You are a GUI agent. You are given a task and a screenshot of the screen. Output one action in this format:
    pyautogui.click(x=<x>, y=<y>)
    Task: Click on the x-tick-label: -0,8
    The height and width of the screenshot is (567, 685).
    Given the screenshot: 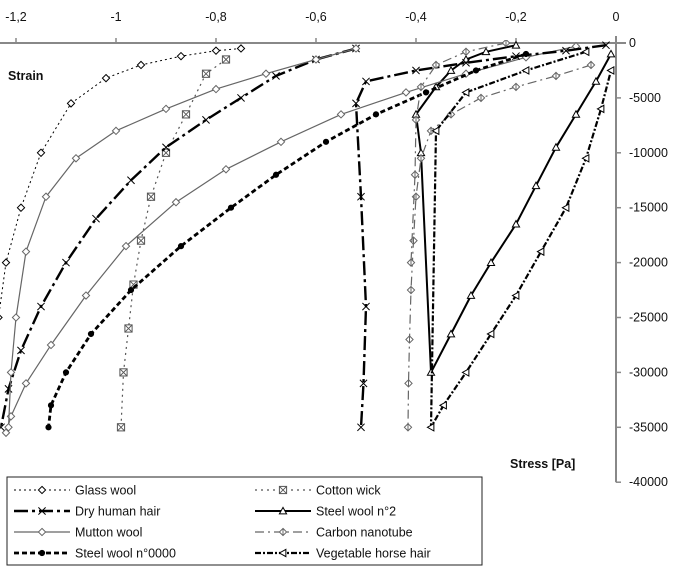 What is the action you would take?
    pyautogui.click(x=216, y=17)
    